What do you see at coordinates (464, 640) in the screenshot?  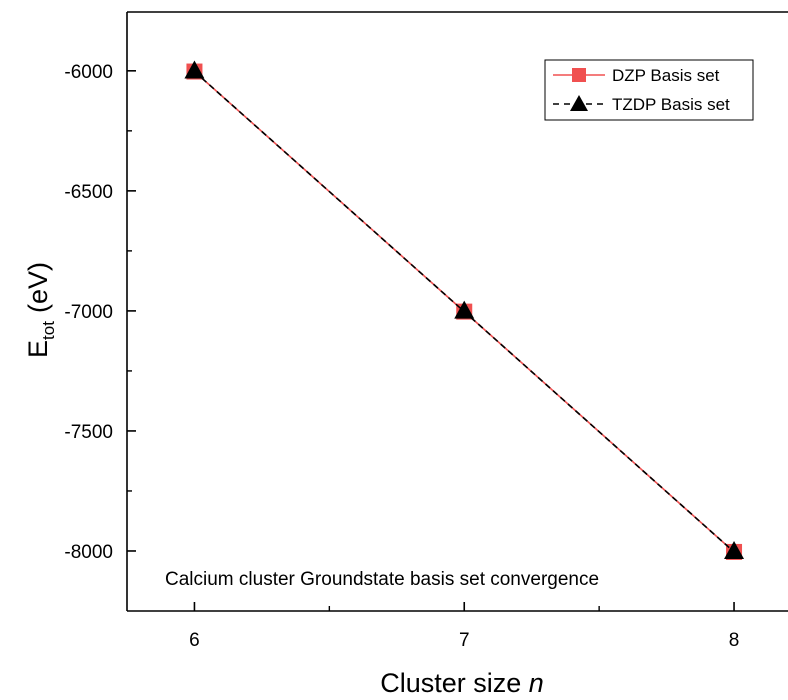 I see `x-tick-label: 7` at bounding box center [464, 640].